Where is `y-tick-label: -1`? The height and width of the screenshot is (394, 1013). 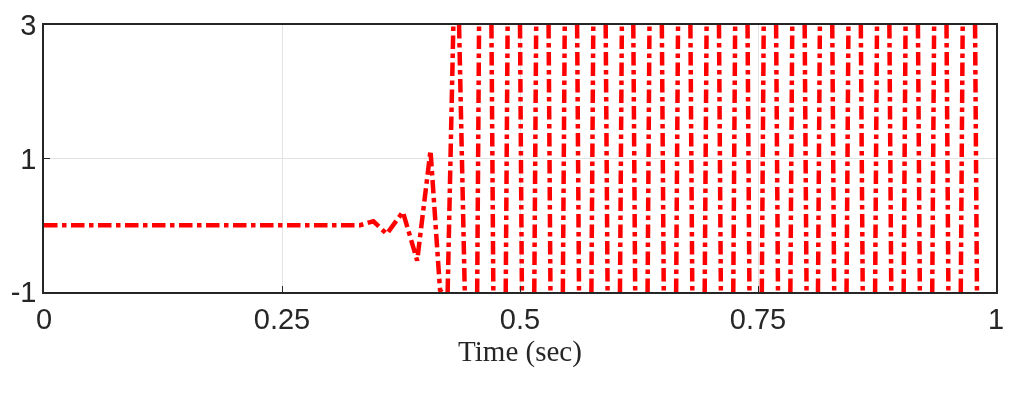
y-tick-label: -1 is located at coordinates (23, 292).